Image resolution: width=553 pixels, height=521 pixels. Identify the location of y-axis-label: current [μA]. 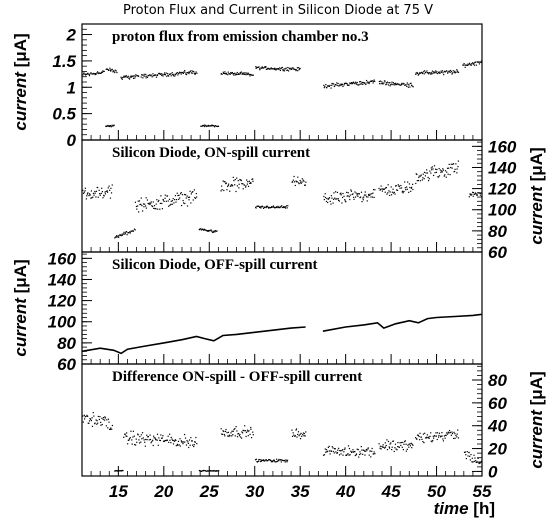
(20, 81).